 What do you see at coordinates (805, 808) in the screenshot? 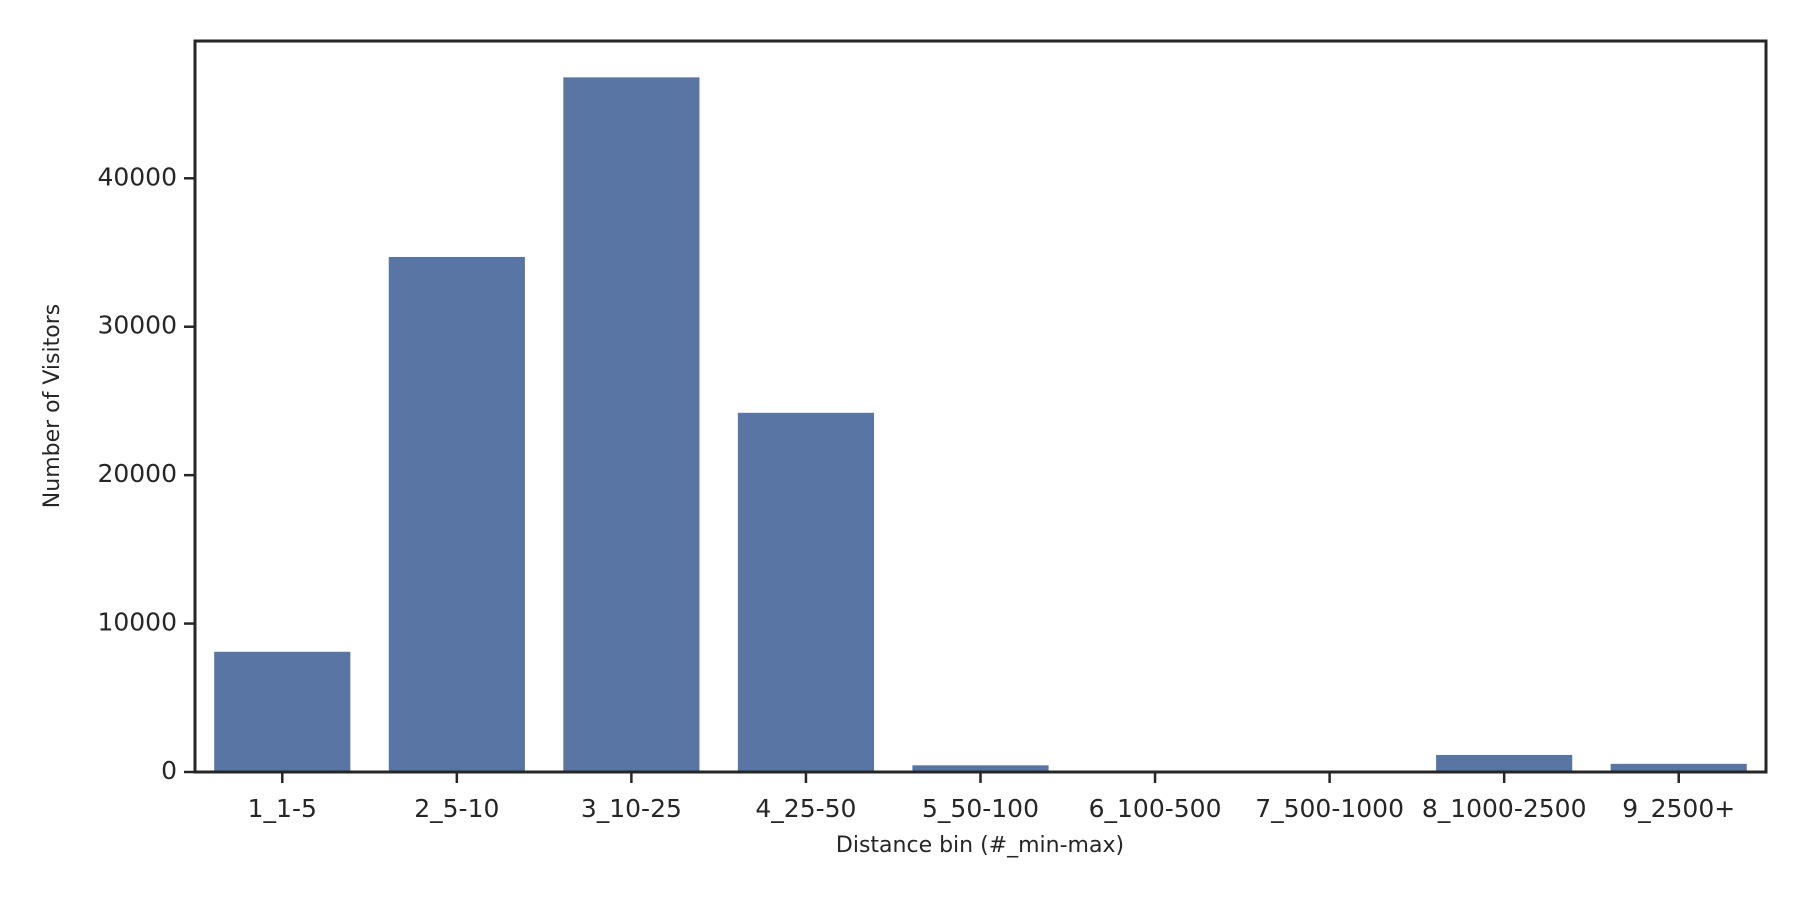
I see `x-tick-label: 4_25-50` at bounding box center [805, 808].